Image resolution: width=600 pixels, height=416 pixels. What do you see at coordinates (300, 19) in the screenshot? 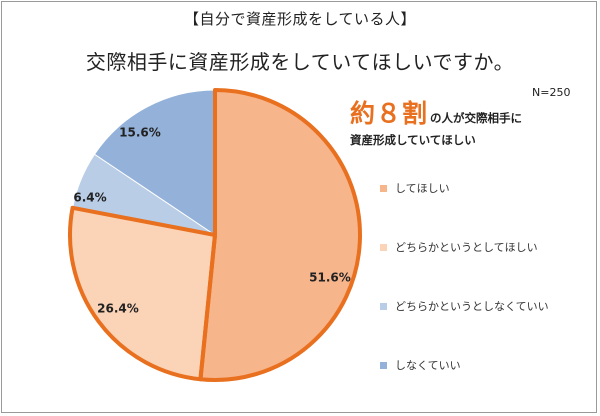
I see `chart-category: 【自分で資産形成をしている人】` at bounding box center [300, 19].